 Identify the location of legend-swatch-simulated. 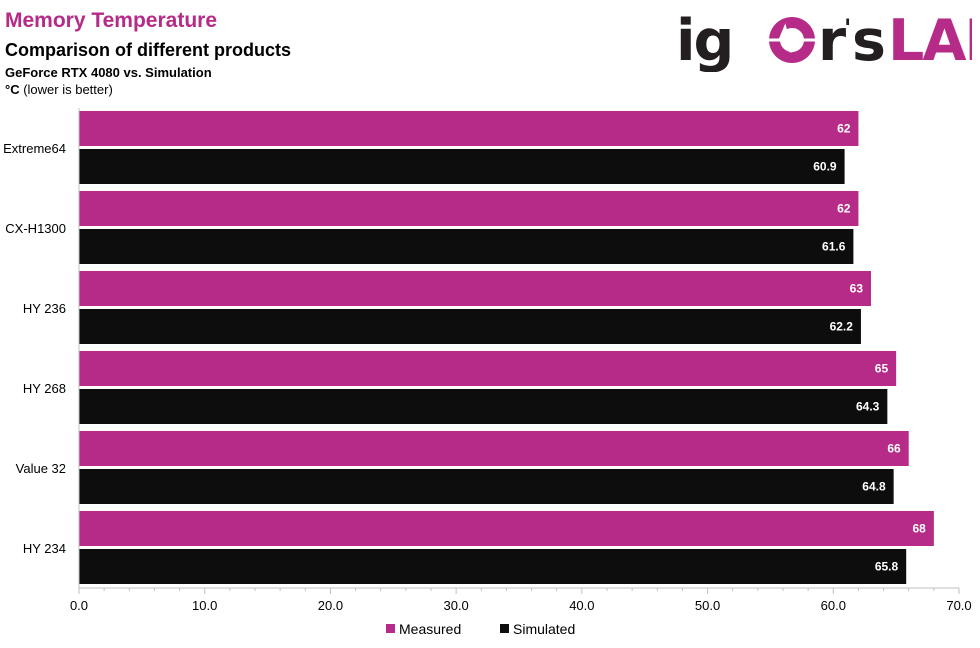
(504, 628).